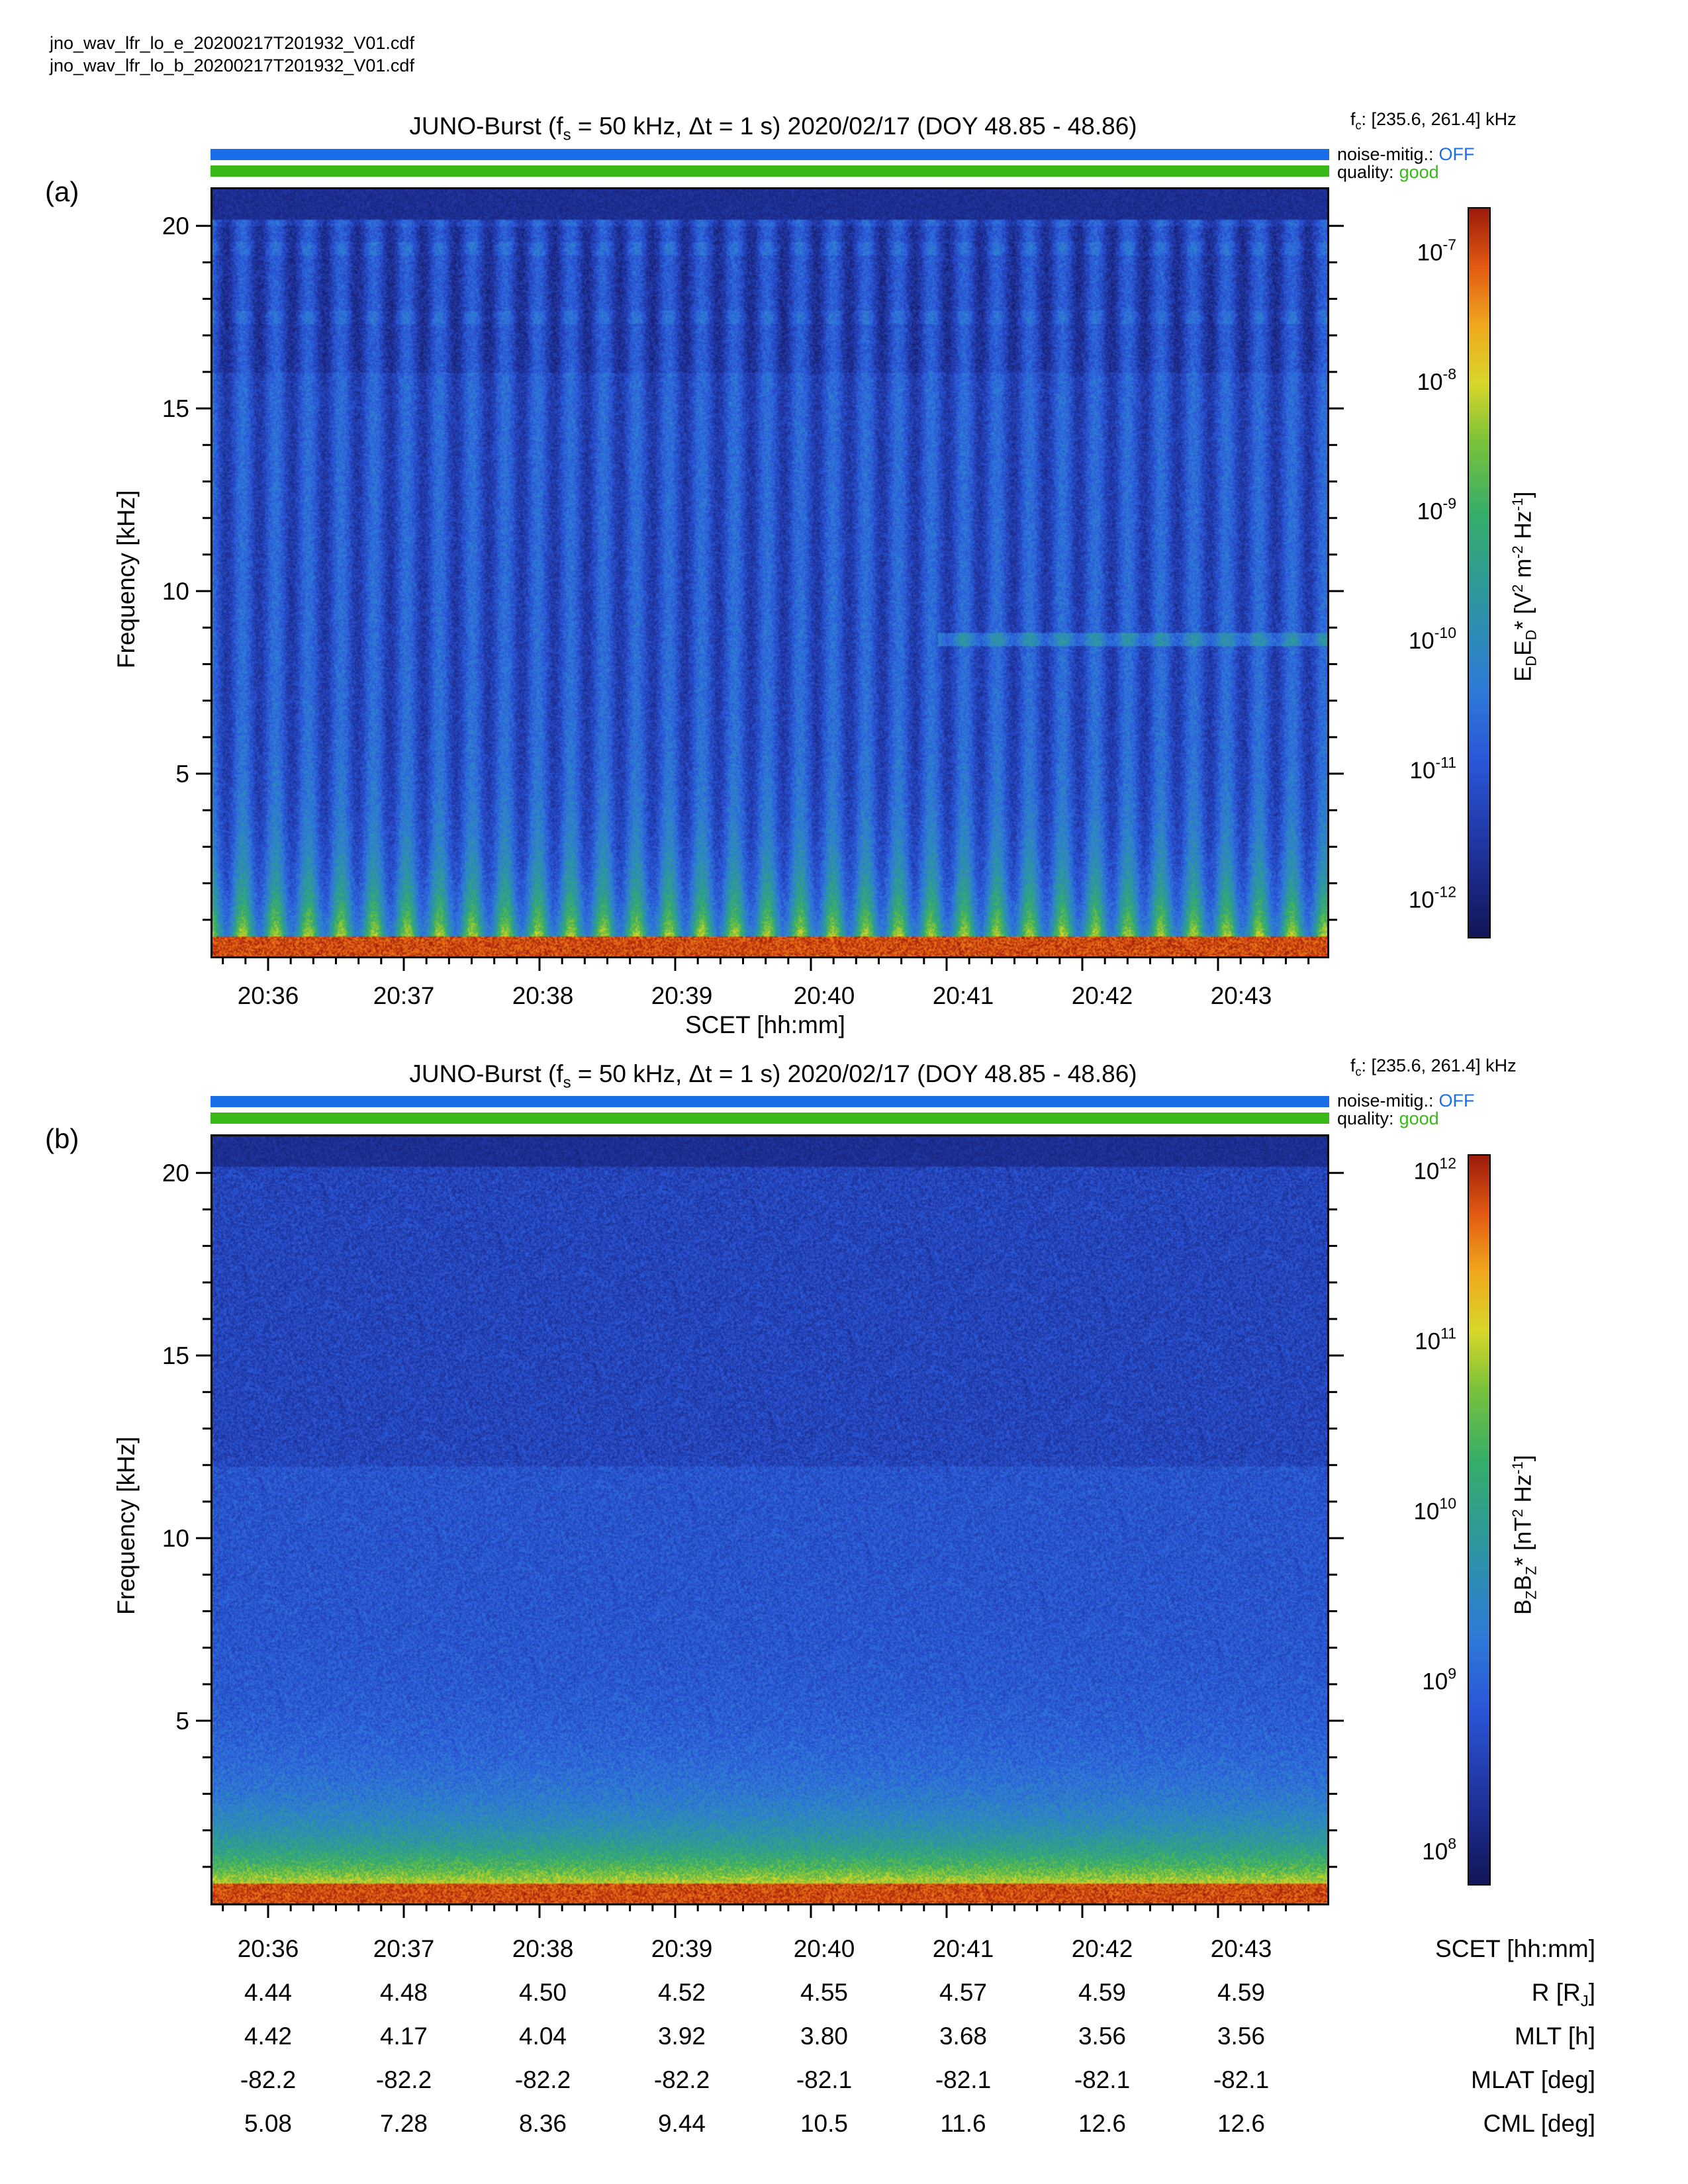 This screenshot has width=1688, height=2184. Describe the element at coordinates (1533, 2079) in the screenshot. I see `ephemeris-row-label: MLAT [deg]` at that location.